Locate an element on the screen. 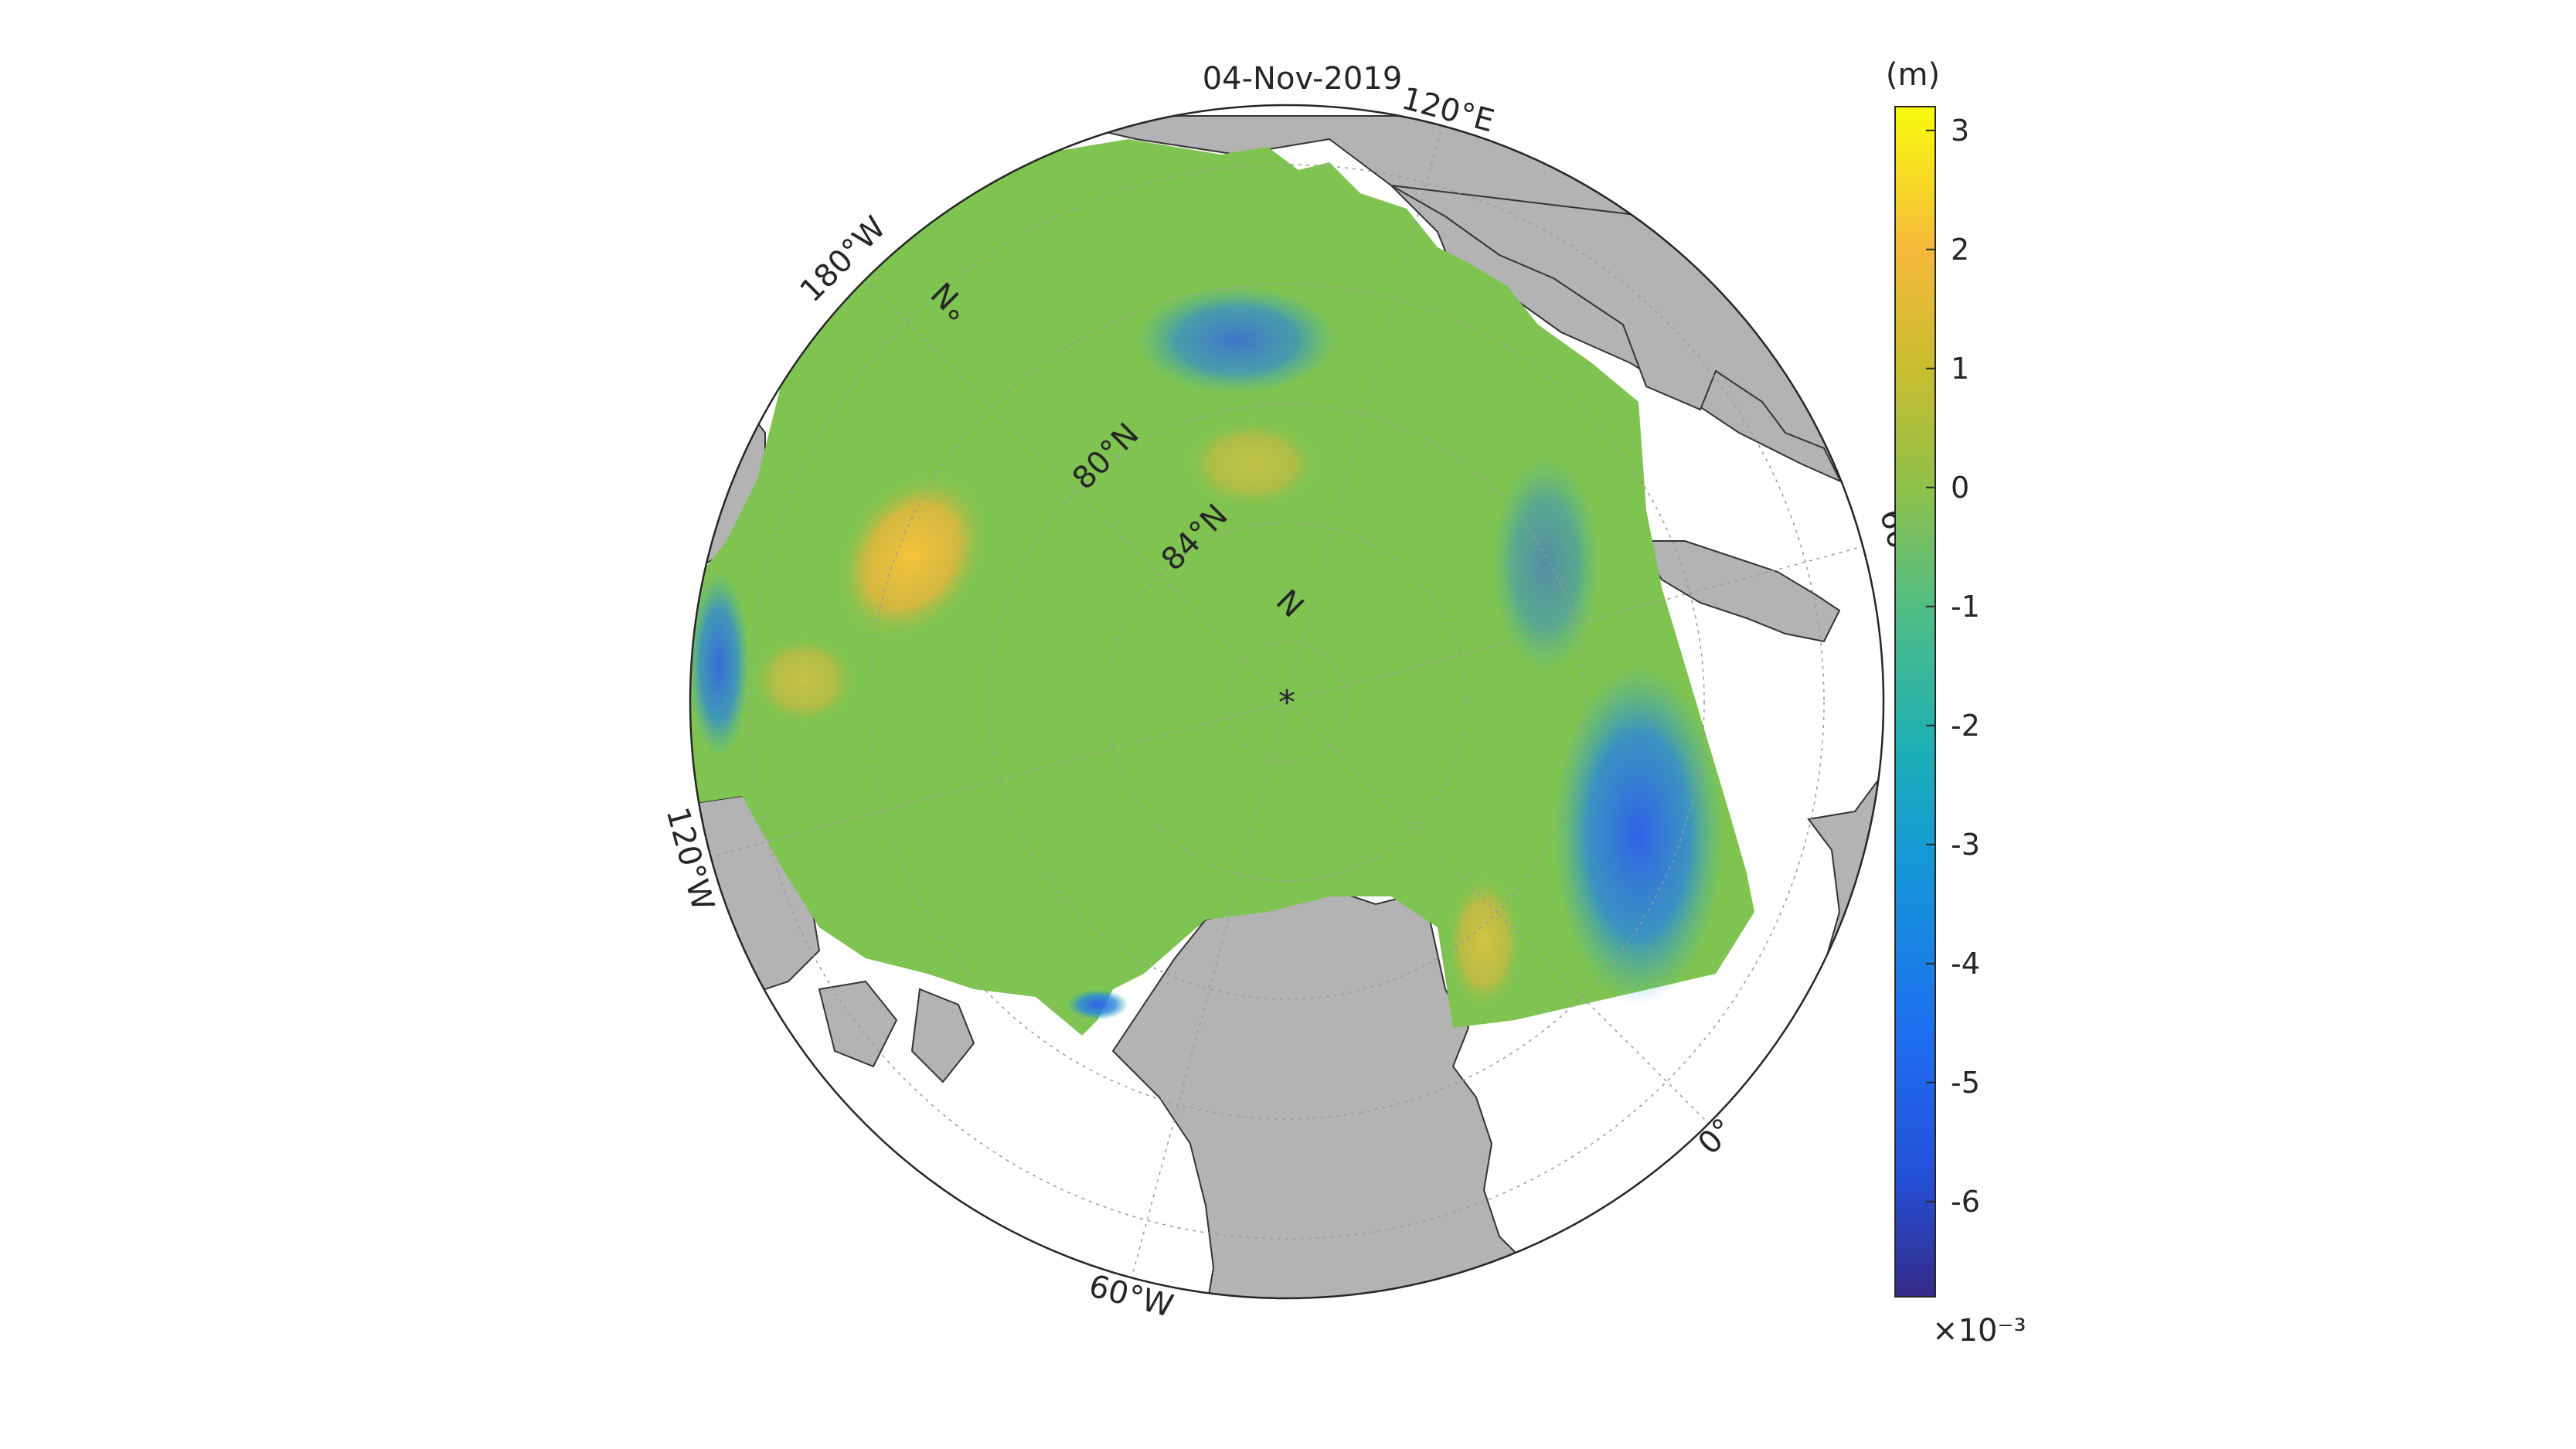 The width and height of the screenshot is (2576, 1449). colorbar: (m) 3 2 1 0 -1 -2 -3 -4 -5 -6 ×10⁻³ is located at coordinates (1956, 703).